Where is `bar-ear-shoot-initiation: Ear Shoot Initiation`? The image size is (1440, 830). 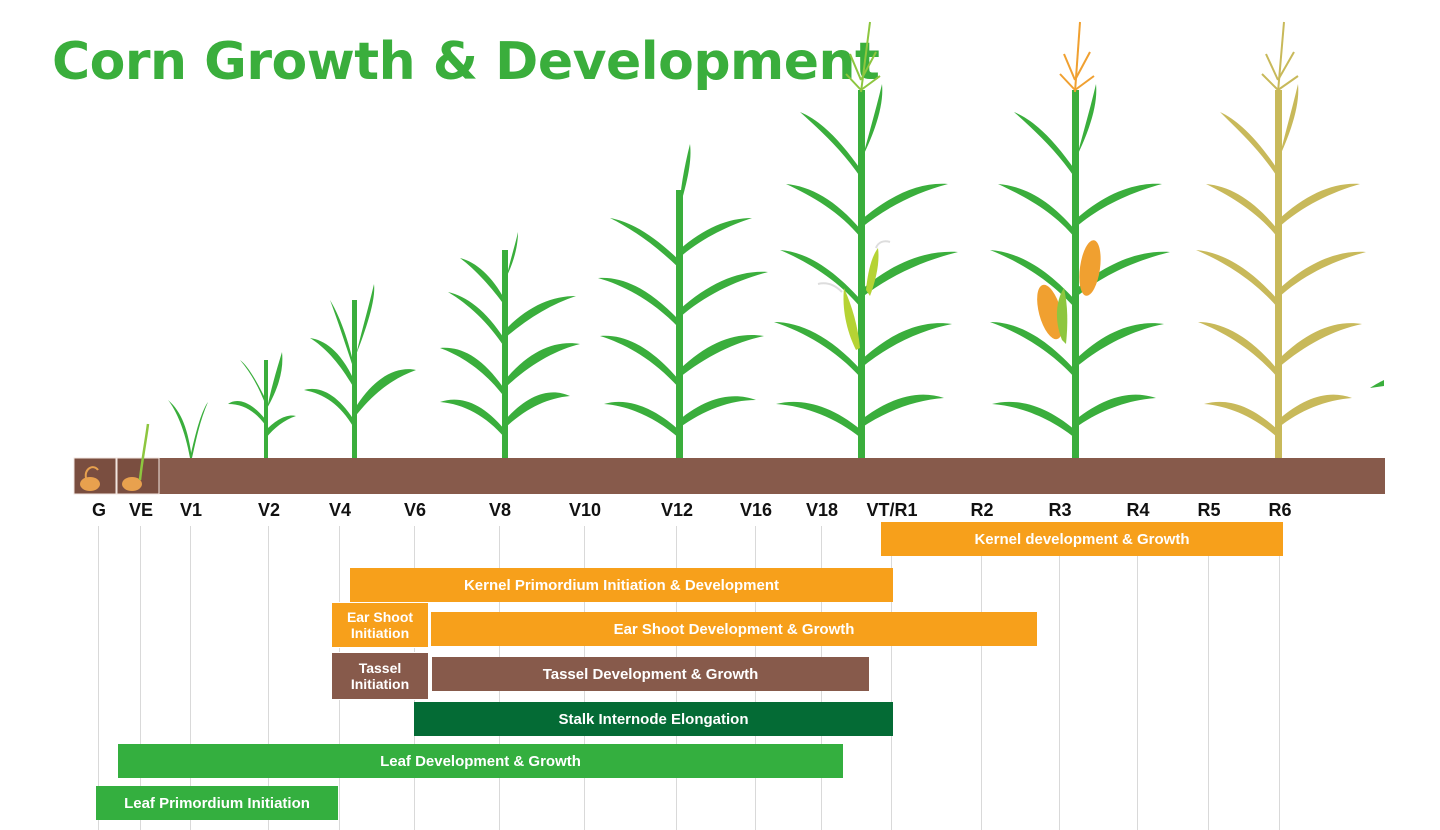
bar-ear-shoot-initiation: Ear Shoot Initiation is located at coordinates (380, 625).